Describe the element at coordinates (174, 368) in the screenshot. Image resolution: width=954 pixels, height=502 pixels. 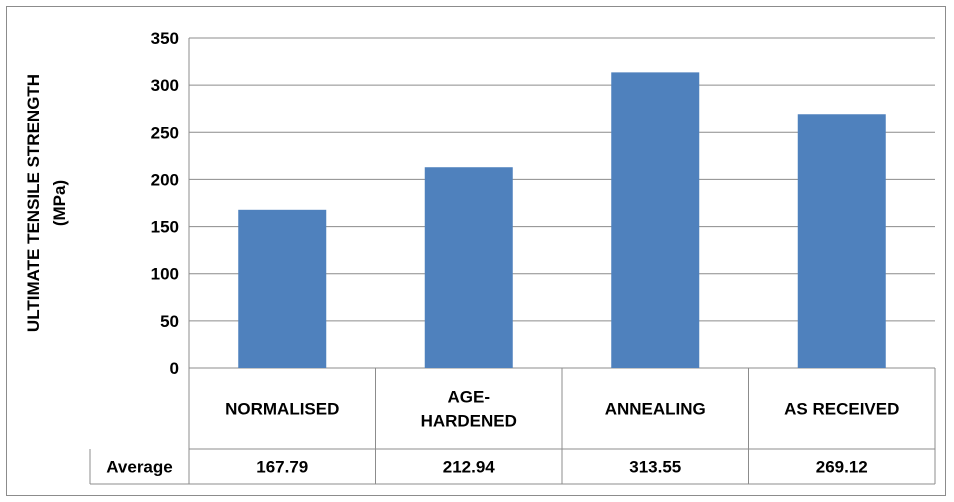
I see `y-tick-label-0: 0` at that location.